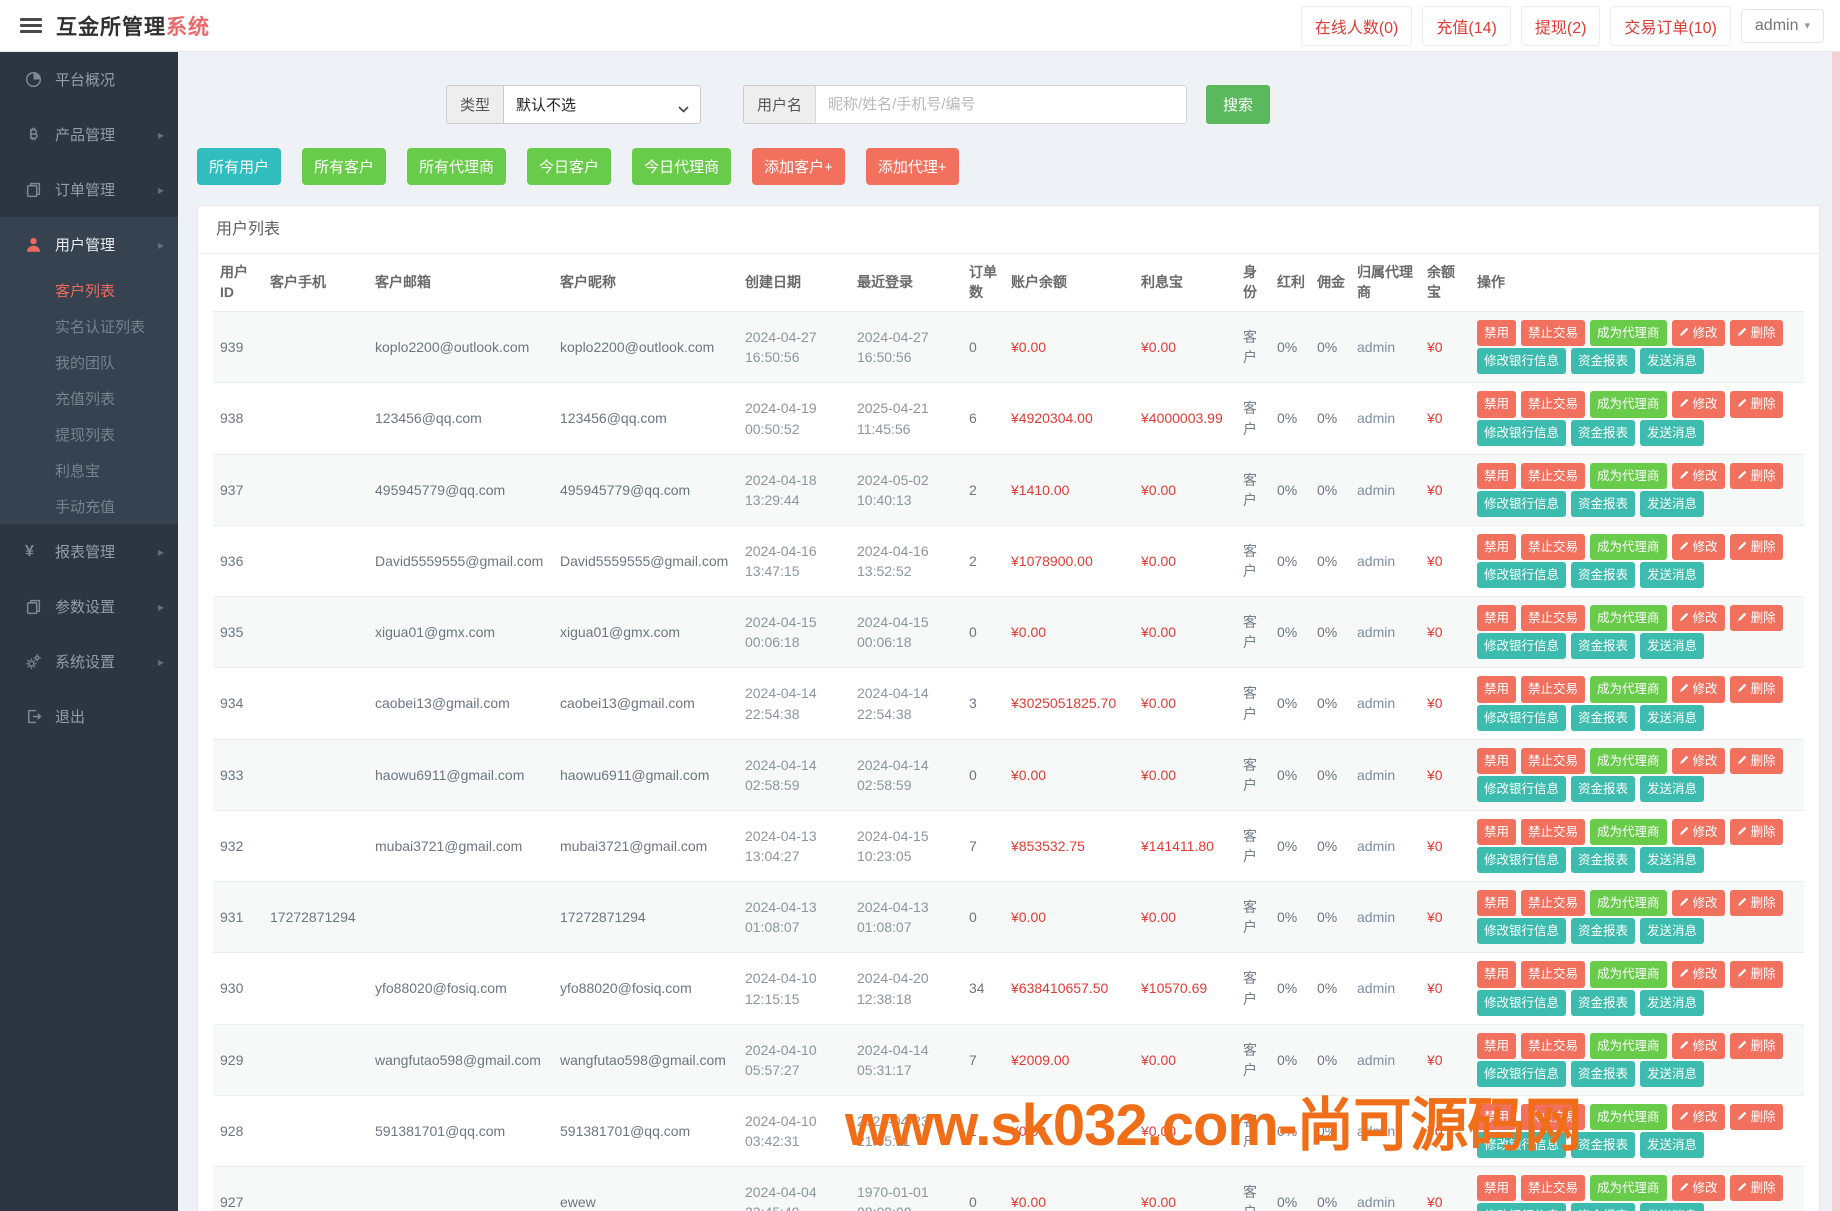 The height and width of the screenshot is (1211, 1840). What do you see at coordinates (1782, 25) in the screenshot?
I see `user-menu-button: admin ▾` at bounding box center [1782, 25].